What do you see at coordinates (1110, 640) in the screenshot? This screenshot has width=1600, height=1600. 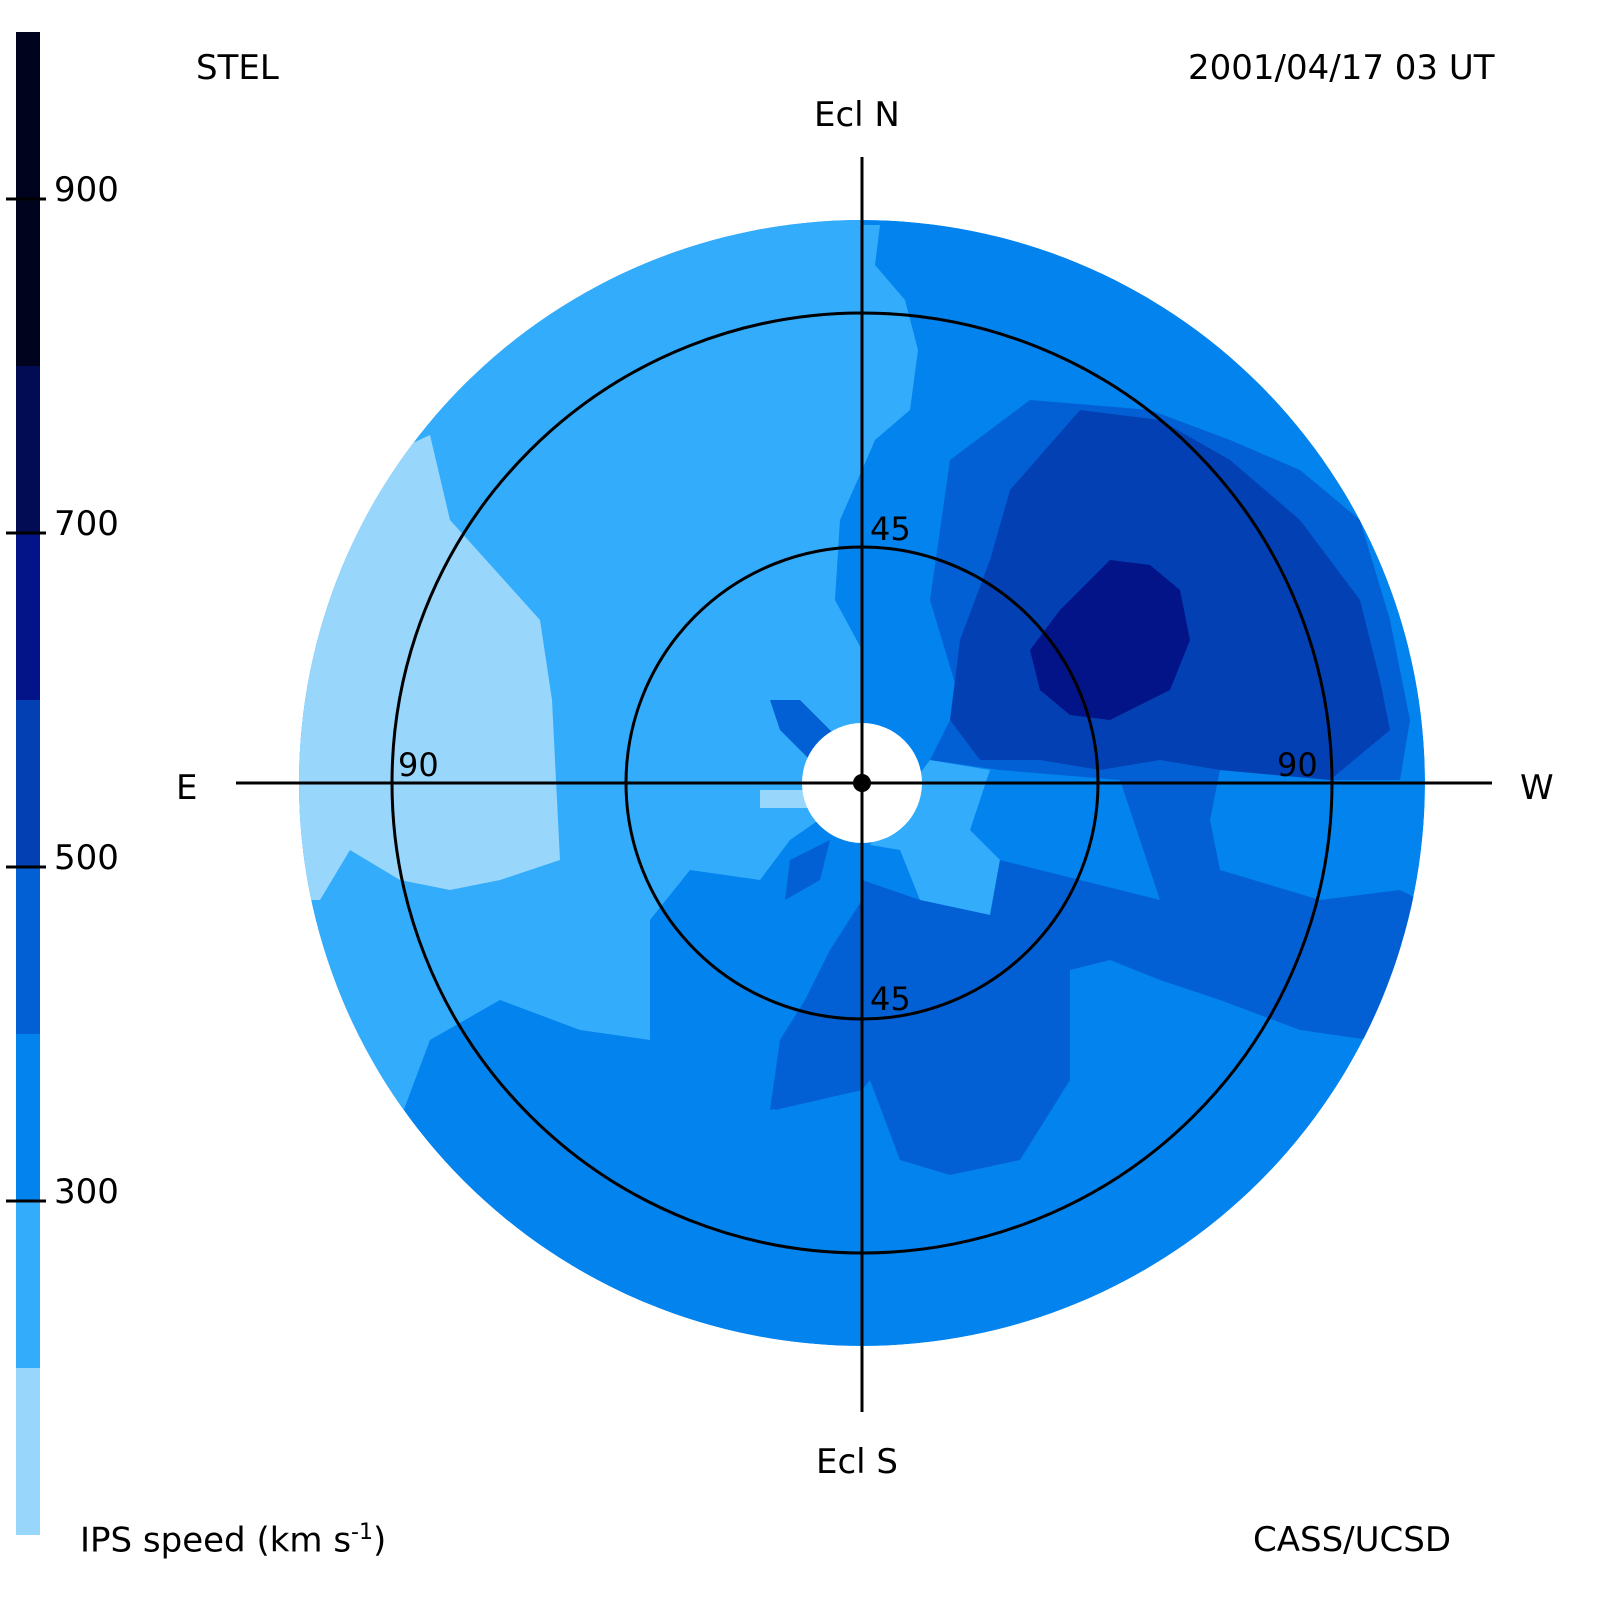 I see `region-700-core` at bounding box center [1110, 640].